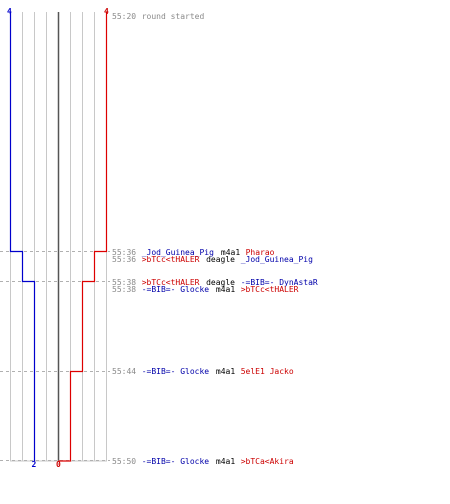 This screenshot has width=450, height=504. What do you see at coordinates (83, 237) in the screenshot?
I see `team-b-alive-line` at bounding box center [83, 237].